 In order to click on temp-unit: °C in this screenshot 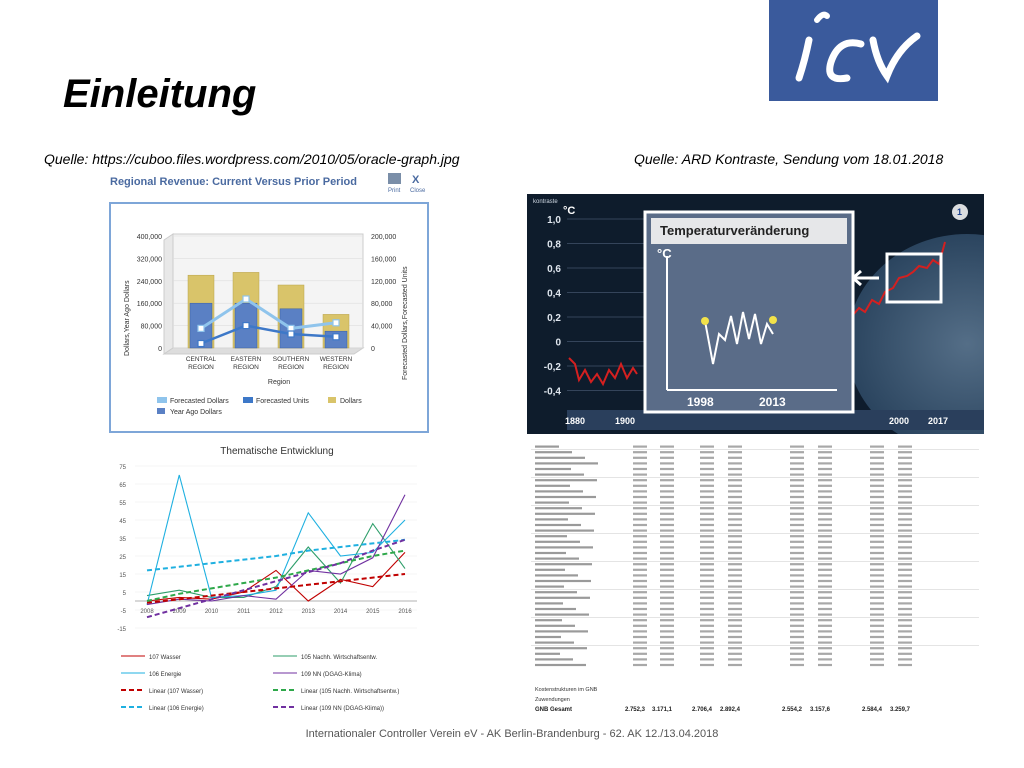, I will do `click(569, 211)`.